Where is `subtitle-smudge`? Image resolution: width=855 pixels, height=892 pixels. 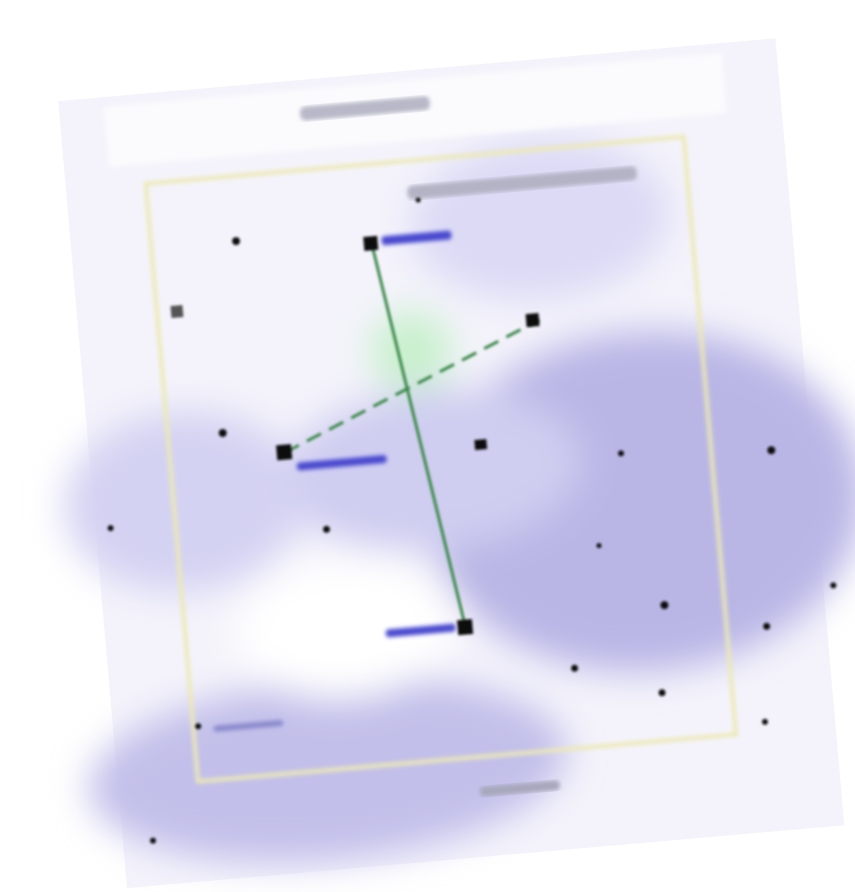 subtitle-smudge is located at coordinates (522, 183).